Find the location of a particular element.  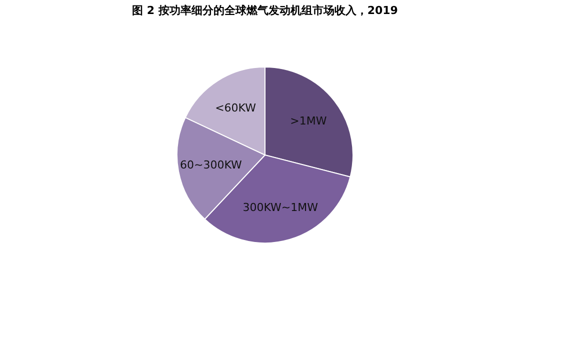

slice-label: 60~300KW is located at coordinates (211, 165).